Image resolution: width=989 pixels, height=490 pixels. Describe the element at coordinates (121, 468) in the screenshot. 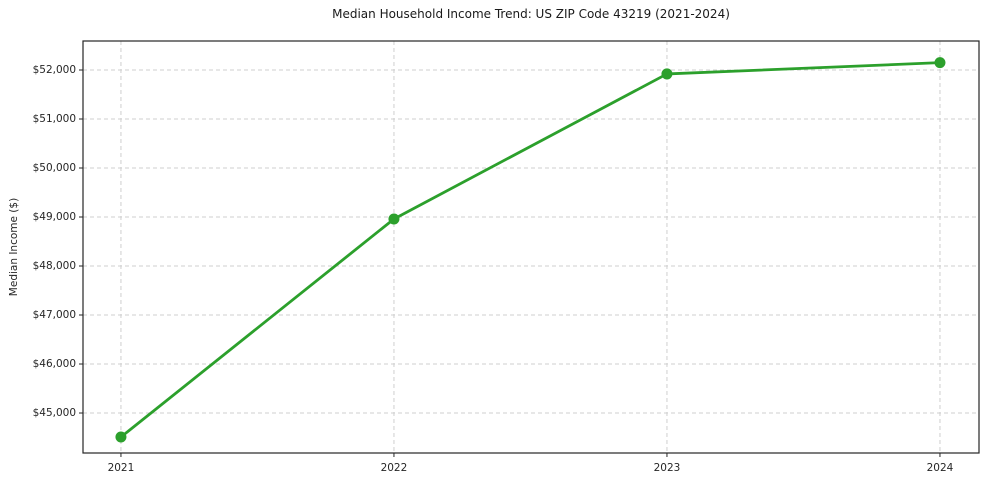

I see `x-tick-label: 2021` at that location.